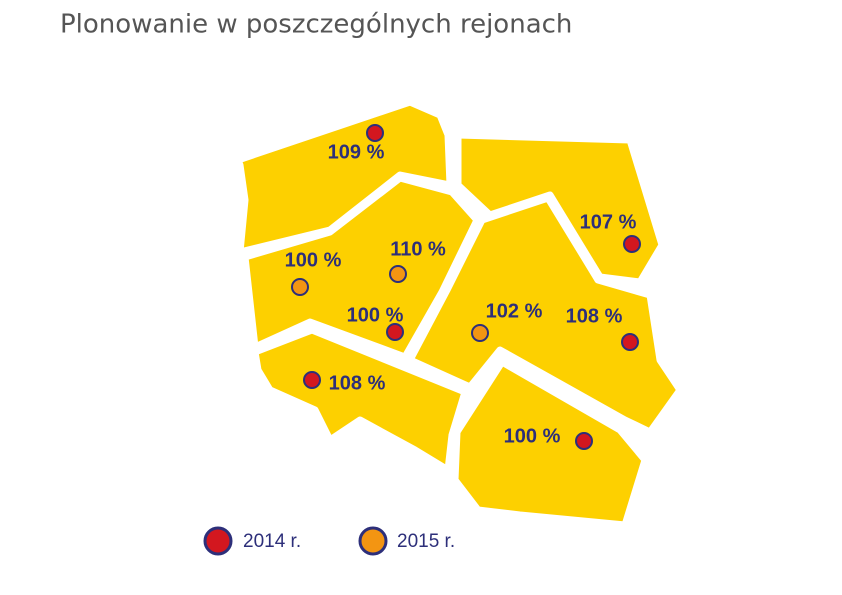 The width and height of the screenshot is (842, 595). What do you see at coordinates (426, 541) in the screenshot?
I see `legend-label: 2015 r.` at bounding box center [426, 541].